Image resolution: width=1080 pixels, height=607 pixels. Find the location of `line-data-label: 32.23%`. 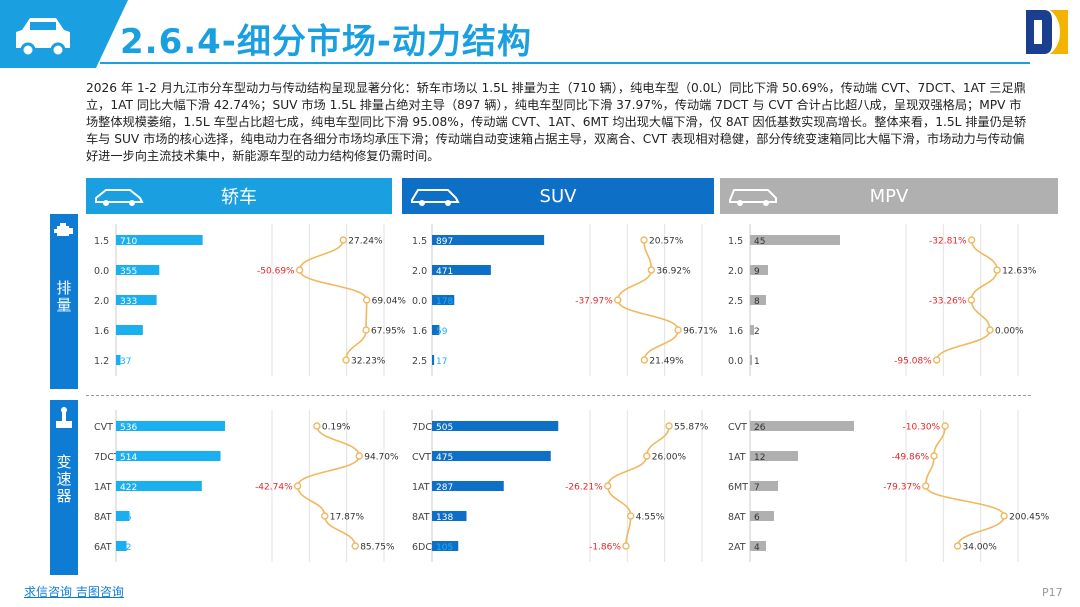

line-data-label: 32.23% is located at coordinates (368, 362).